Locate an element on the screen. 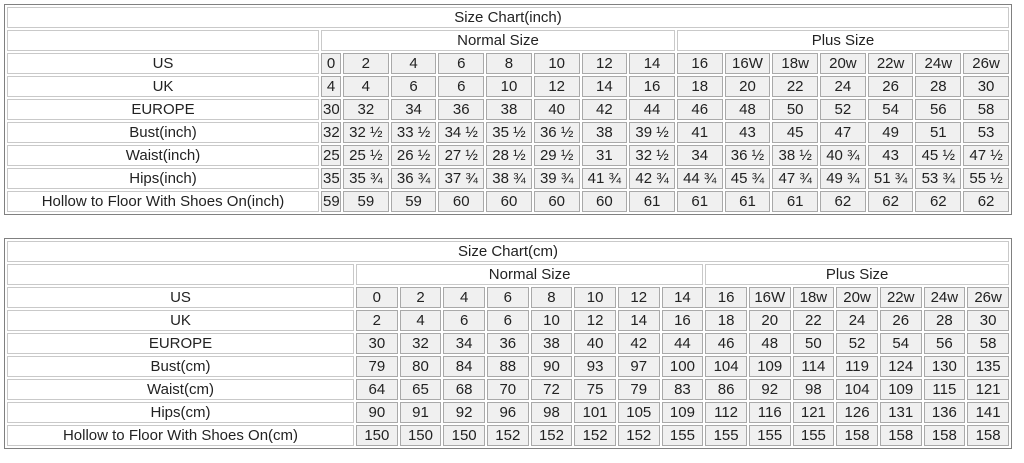  size-cell: 36 is located at coordinates (507, 343).